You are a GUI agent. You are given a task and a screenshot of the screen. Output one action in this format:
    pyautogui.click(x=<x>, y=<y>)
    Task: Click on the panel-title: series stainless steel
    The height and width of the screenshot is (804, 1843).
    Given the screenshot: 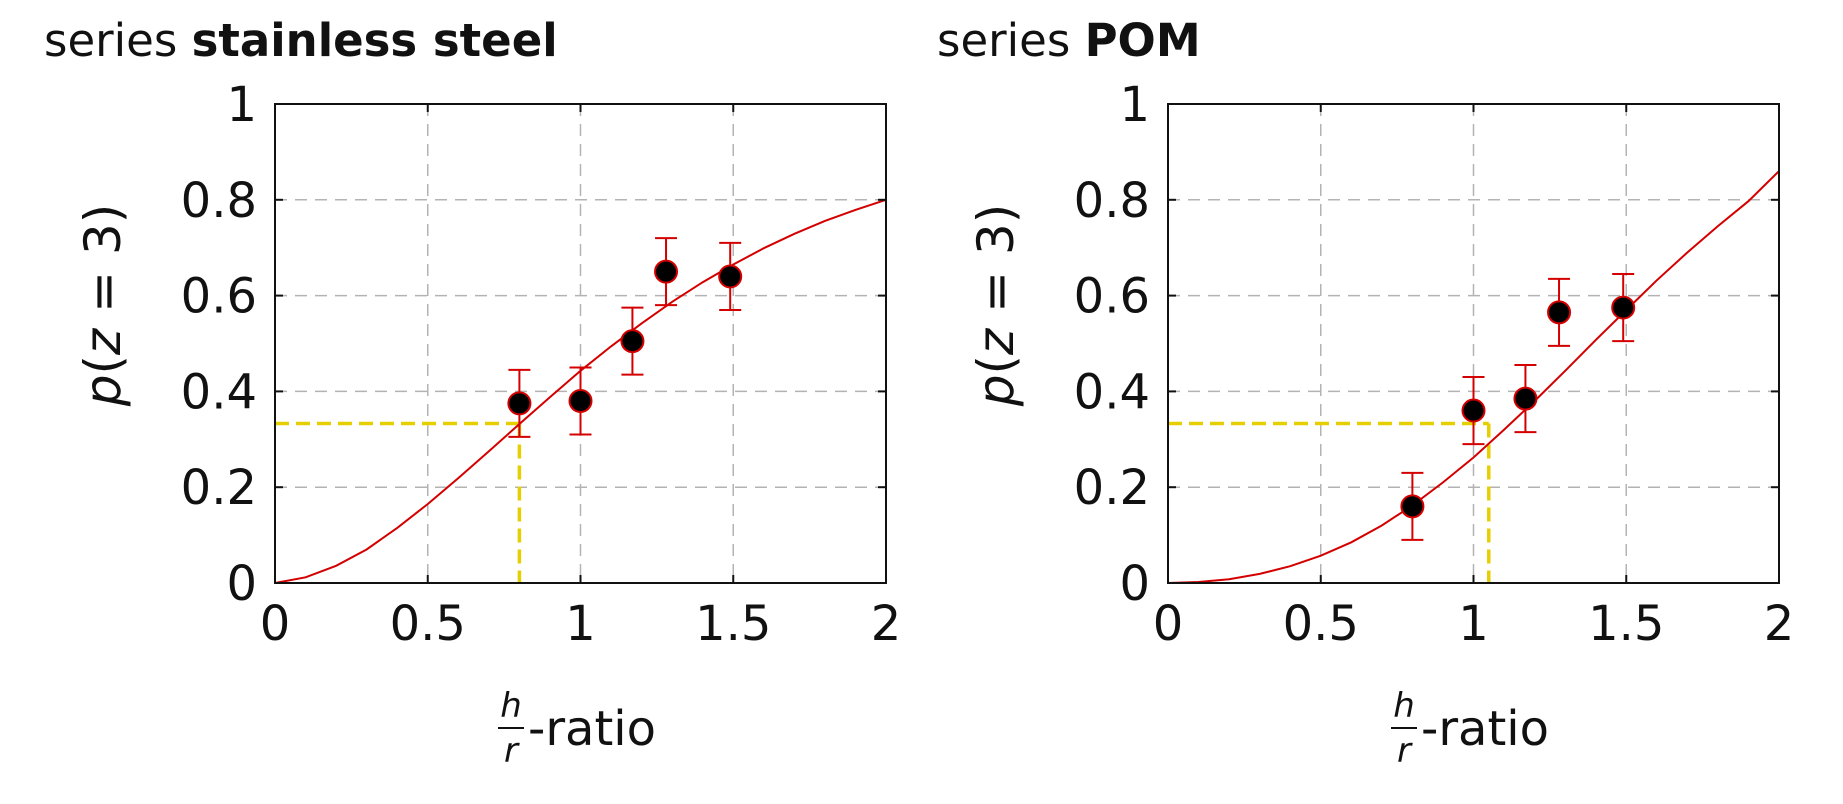 What is the action you would take?
    pyautogui.click(x=301, y=40)
    